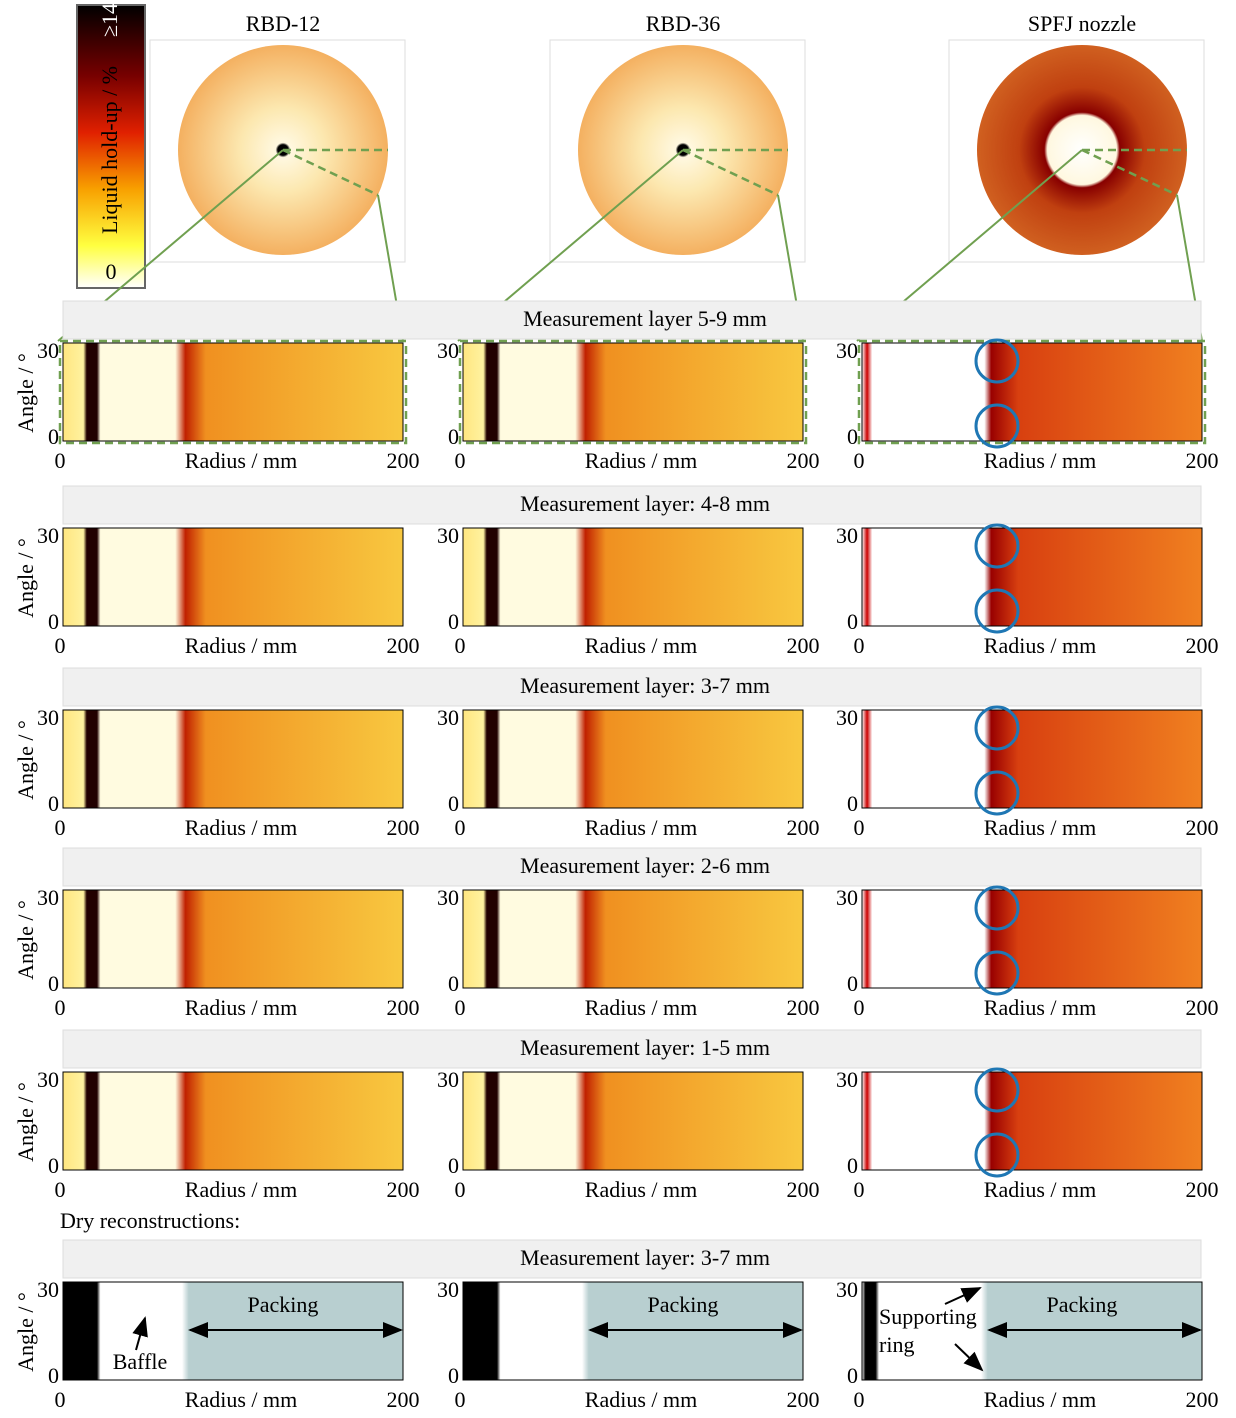 The image size is (1236, 1418). I want to click on colorbar-label: Liquid hold-up / %, so click(109, 150).